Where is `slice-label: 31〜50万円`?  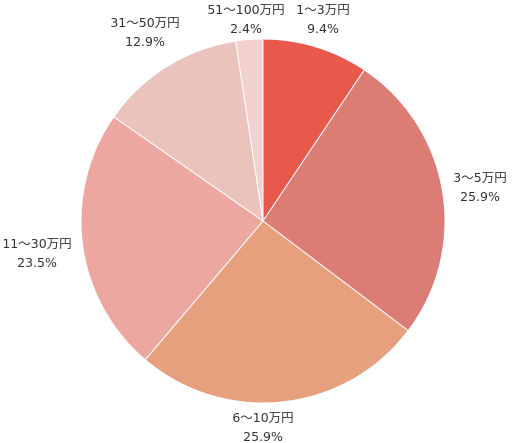
slice-label: 31〜50万円 is located at coordinates (144, 22).